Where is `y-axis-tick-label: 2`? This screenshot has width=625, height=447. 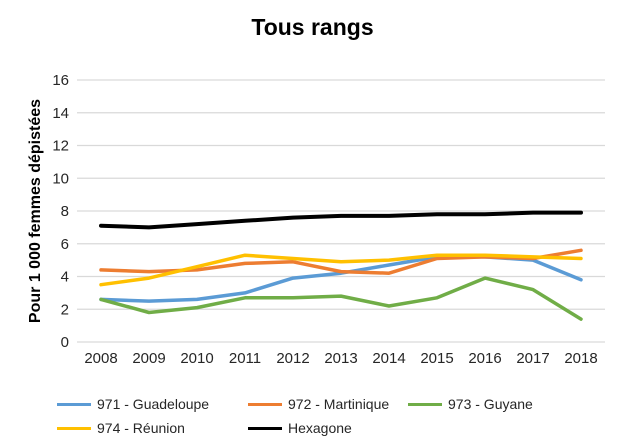
y-axis-tick-label: 2 is located at coordinates (65, 309).